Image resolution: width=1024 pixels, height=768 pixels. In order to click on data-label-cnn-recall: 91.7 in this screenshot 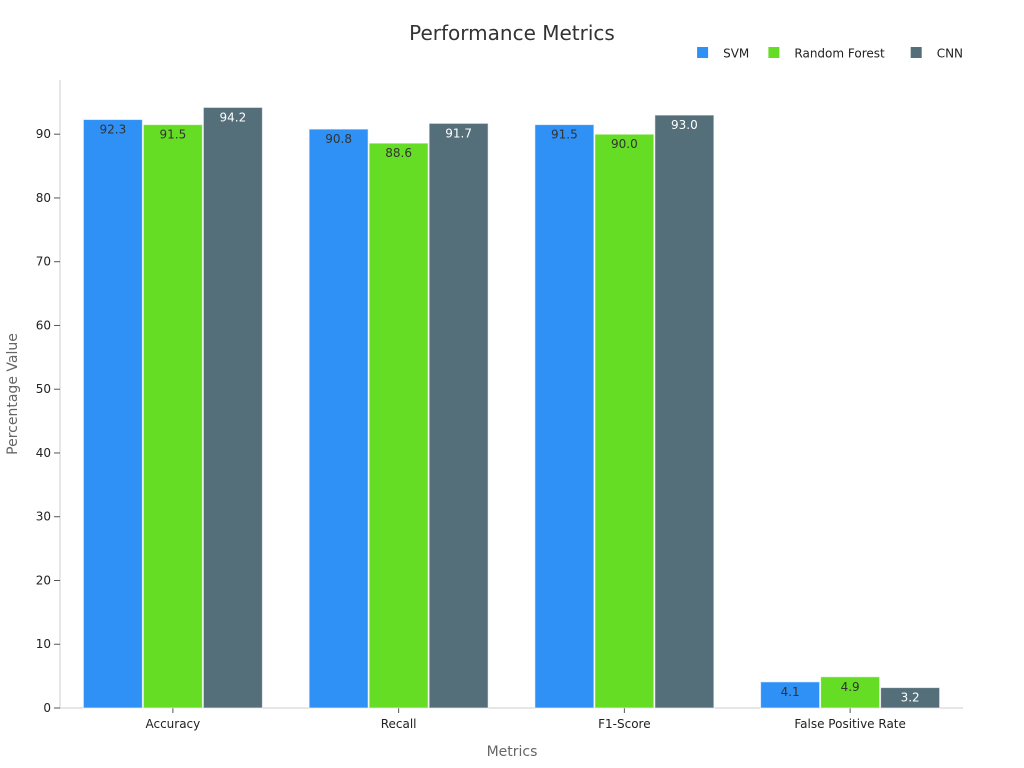, I will do `click(458, 133)`.